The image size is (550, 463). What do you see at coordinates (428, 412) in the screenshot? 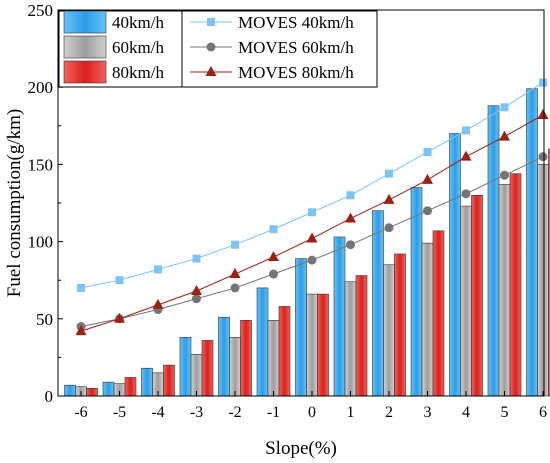
I see `x-tick-label-9: 3` at bounding box center [428, 412].